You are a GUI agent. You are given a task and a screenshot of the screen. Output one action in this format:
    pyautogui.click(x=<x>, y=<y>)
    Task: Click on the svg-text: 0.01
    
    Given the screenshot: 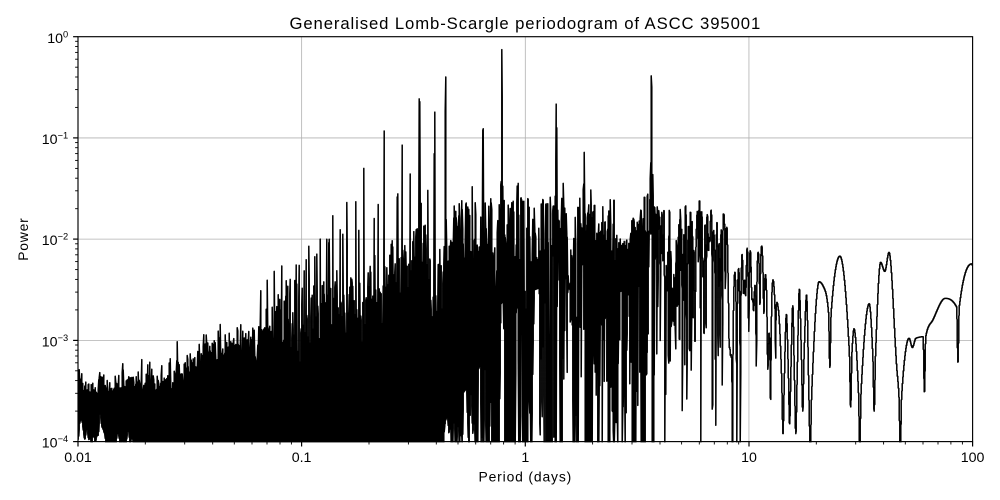 What is the action you would take?
    pyautogui.click(x=78, y=458)
    